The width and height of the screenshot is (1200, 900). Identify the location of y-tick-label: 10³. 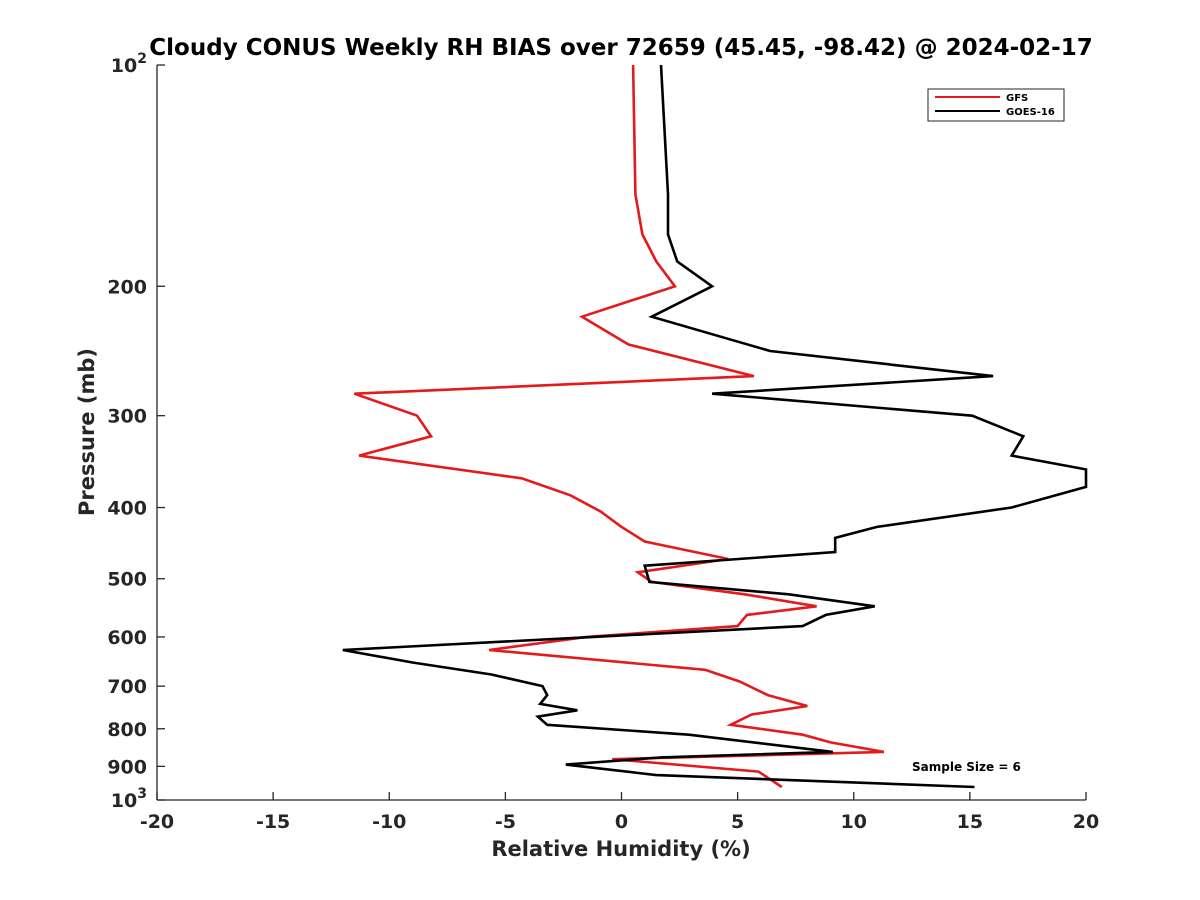
(129, 799).